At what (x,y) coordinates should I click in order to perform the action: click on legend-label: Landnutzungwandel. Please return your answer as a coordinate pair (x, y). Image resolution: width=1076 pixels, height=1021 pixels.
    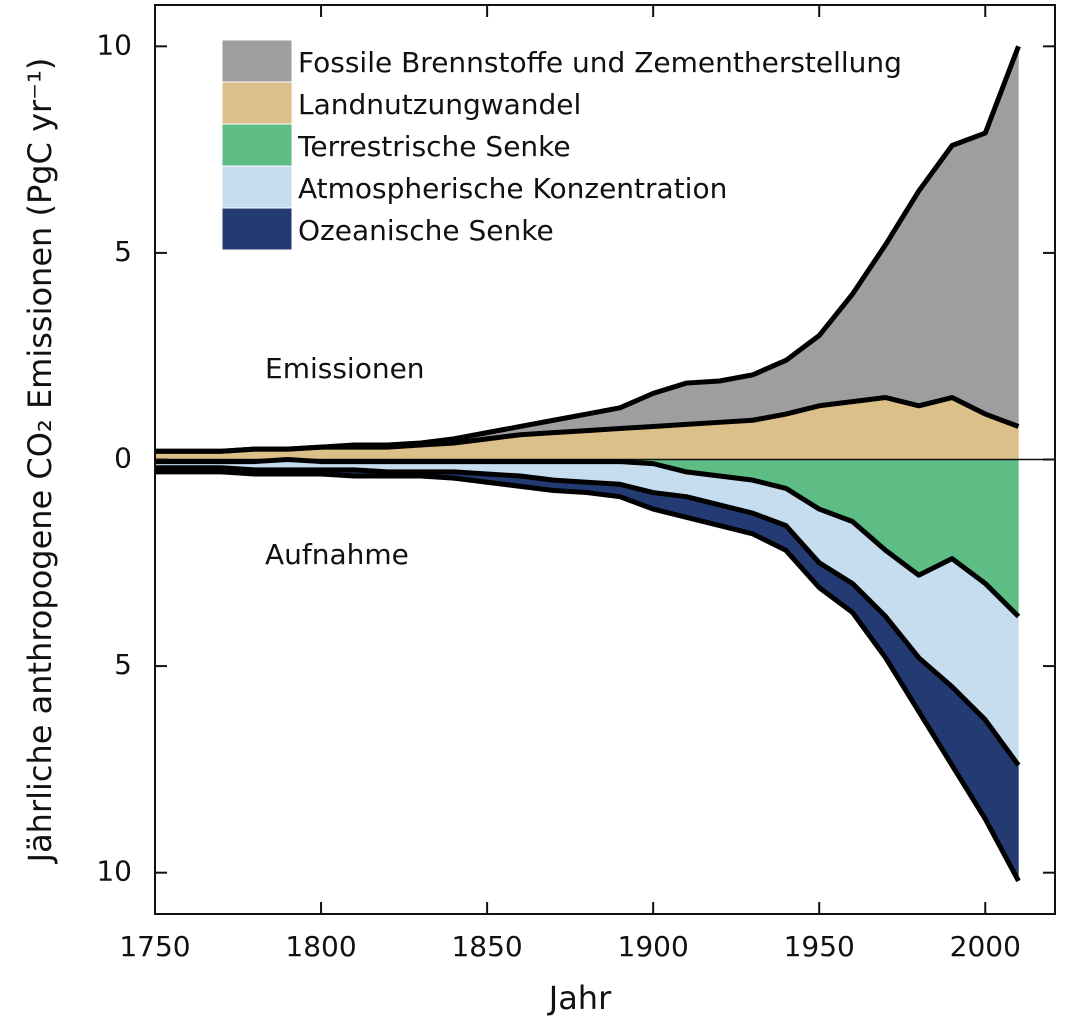
    Looking at the image, I should click on (439, 104).